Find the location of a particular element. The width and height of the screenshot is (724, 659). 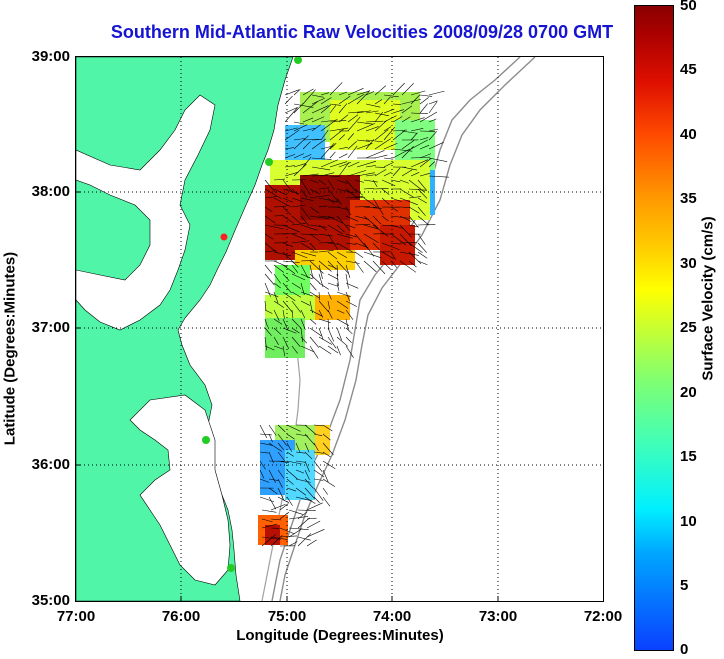

x-tick-label: 74:00 is located at coordinates (392, 616).